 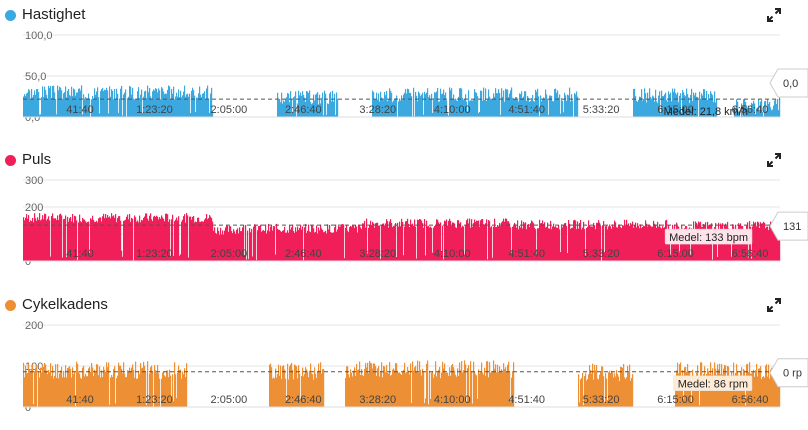 I want to click on speed-x-tick-label: 3:28:20, so click(x=377, y=110).